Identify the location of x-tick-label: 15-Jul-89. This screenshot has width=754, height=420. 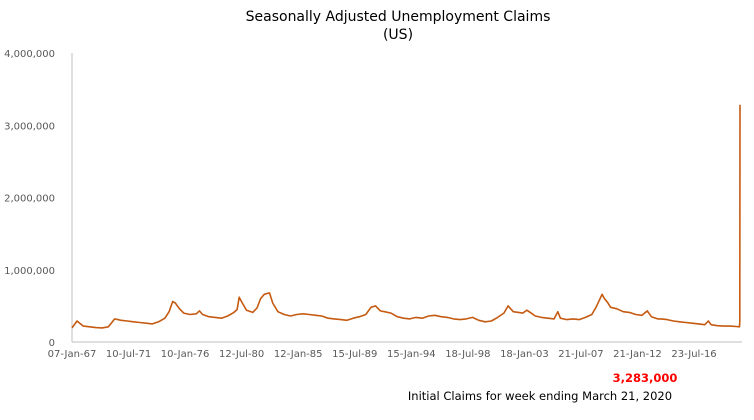
(354, 354).